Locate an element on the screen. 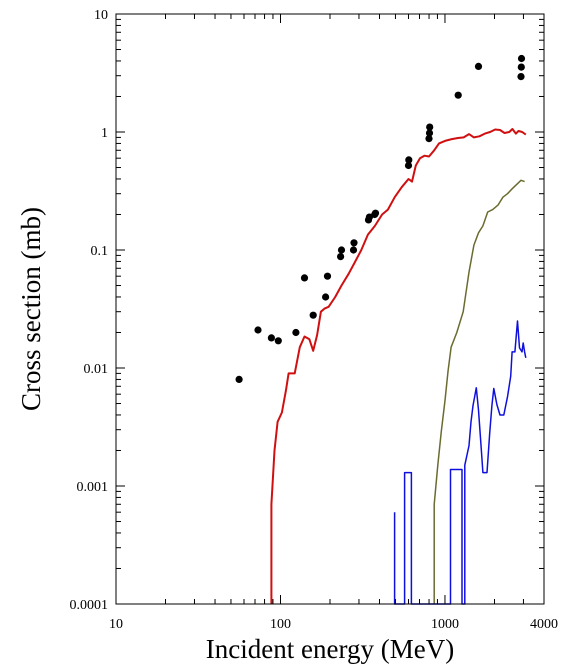  x-tick-label: 100 is located at coordinates (280, 624).